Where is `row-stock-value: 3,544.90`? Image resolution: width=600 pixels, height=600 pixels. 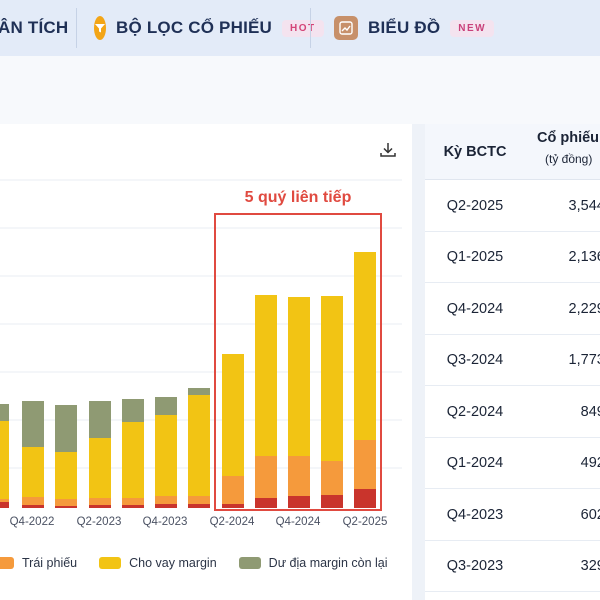 row-stock-value: 3,544.90 is located at coordinates (584, 205).